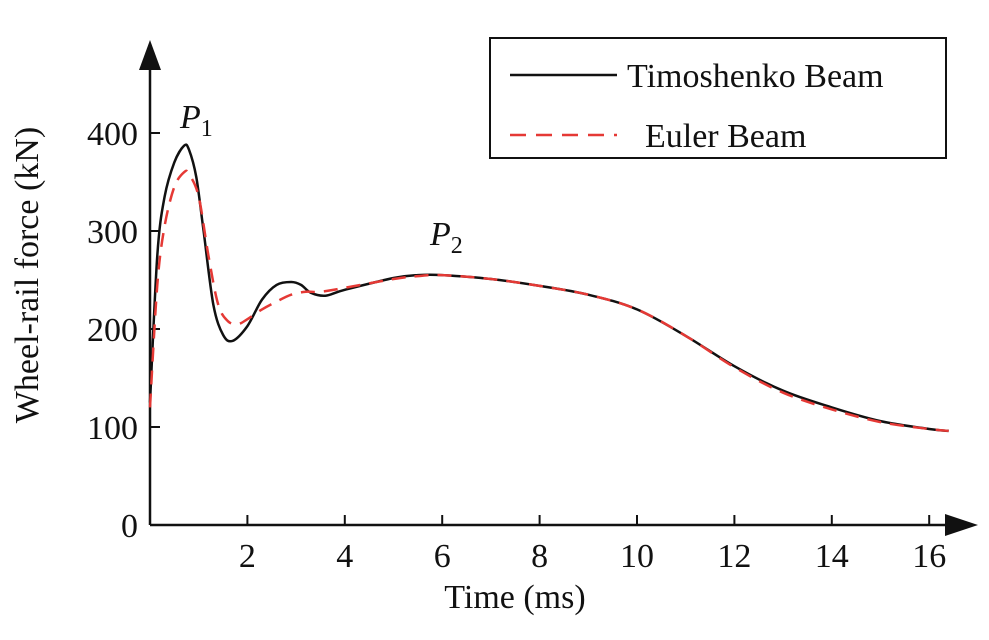  Describe the element at coordinates (27, 275) in the screenshot. I see `y-axis-title: Wheel-rail force (kN)` at that location.